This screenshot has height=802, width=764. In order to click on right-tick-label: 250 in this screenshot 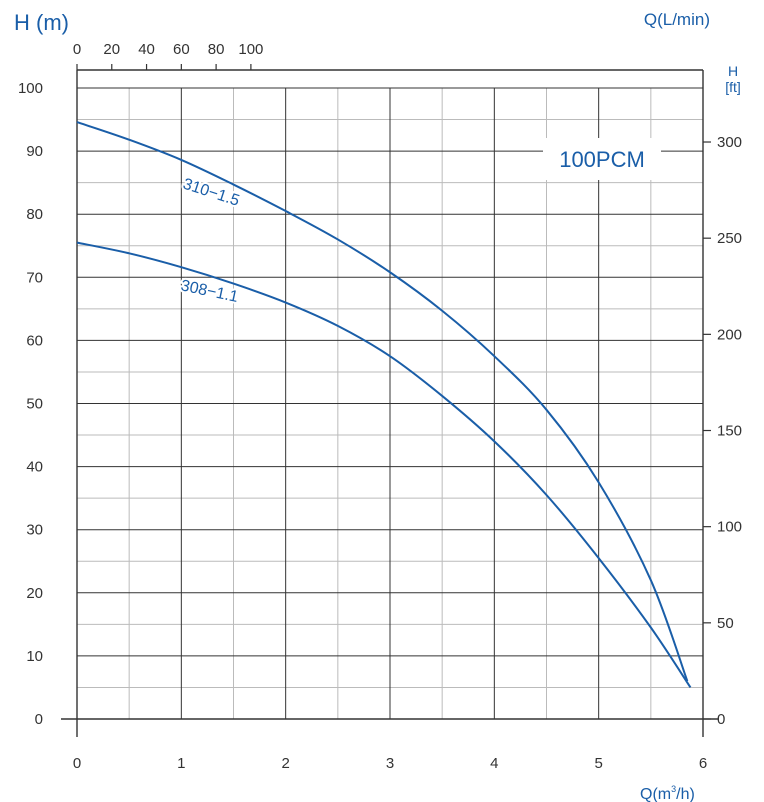, I will do `click(729, 238)`.